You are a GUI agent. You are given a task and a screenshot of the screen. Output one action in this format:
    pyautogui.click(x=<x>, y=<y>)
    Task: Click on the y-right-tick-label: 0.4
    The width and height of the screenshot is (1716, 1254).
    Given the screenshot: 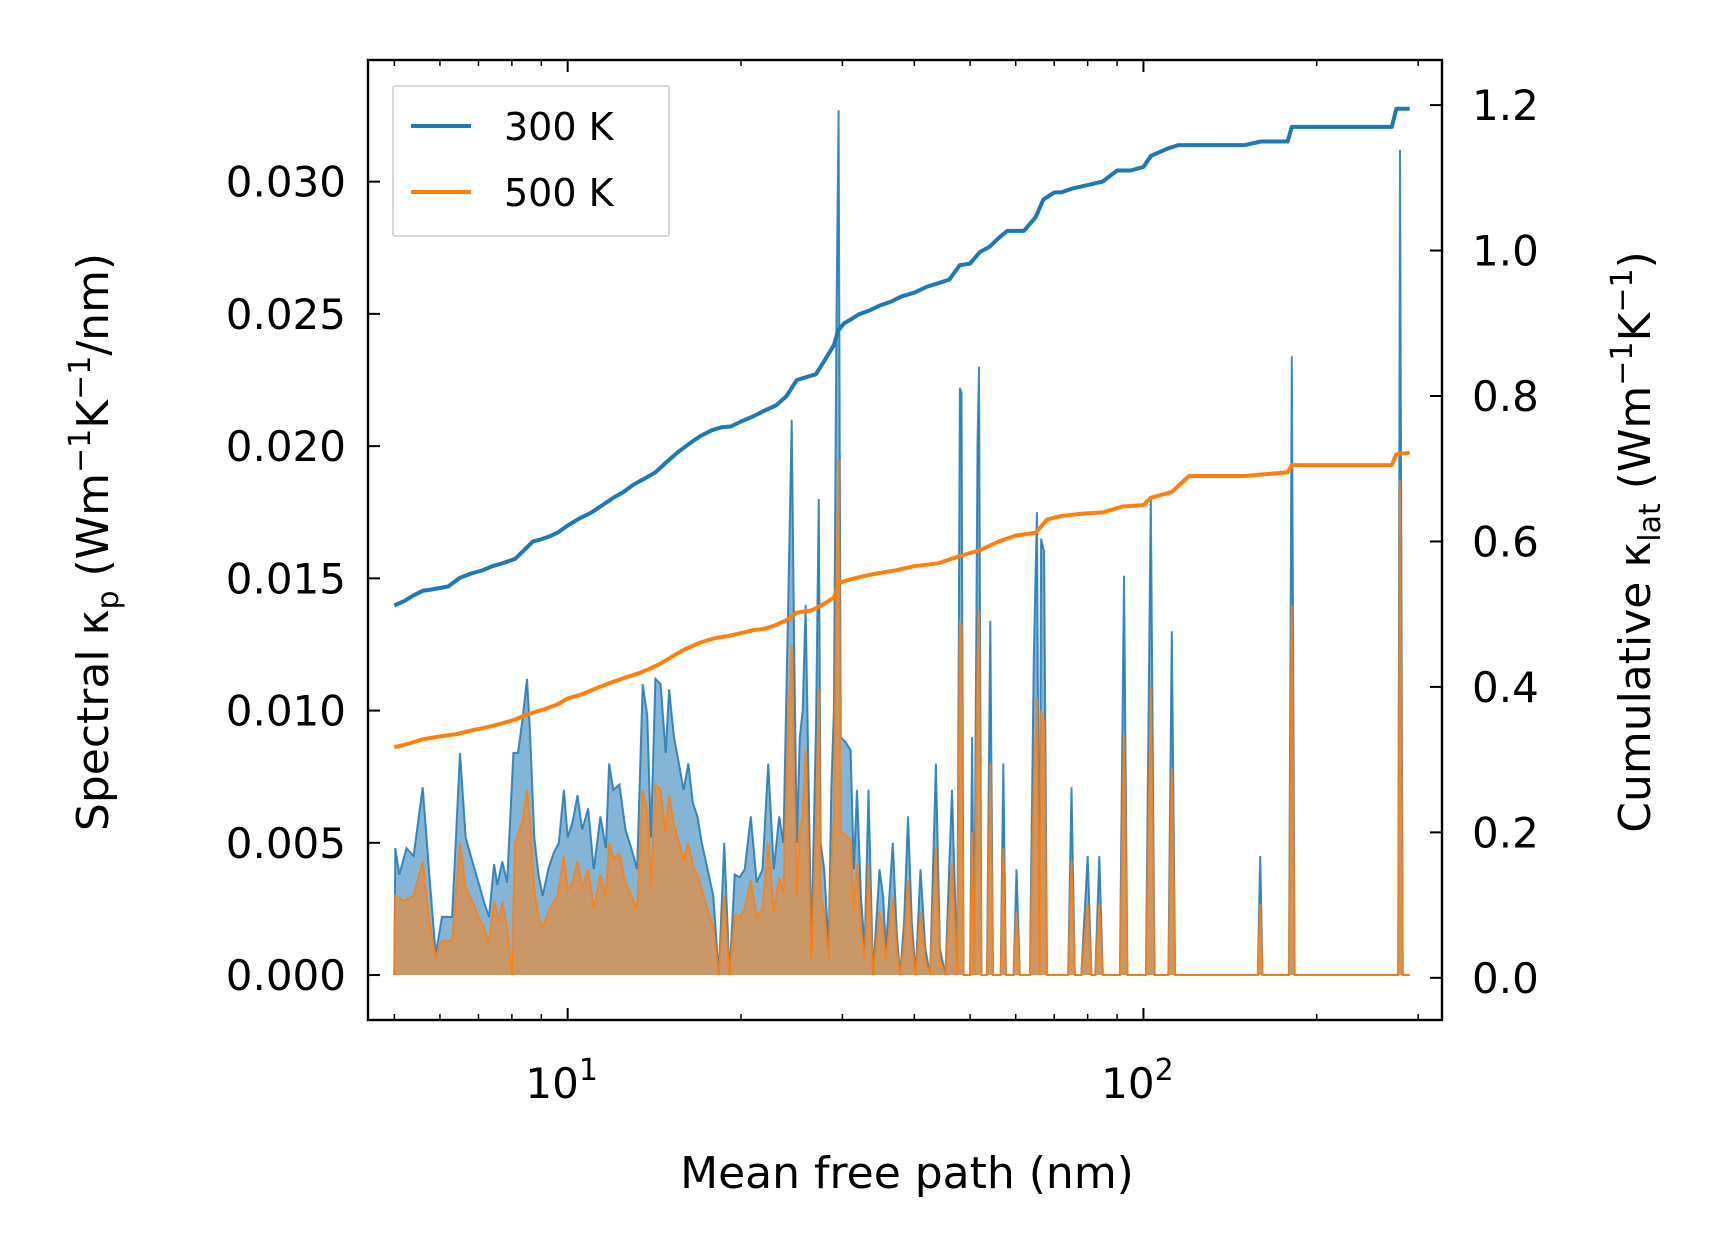 What is the action you would take?
    pyautogui.click(x=1505, y=687)
    